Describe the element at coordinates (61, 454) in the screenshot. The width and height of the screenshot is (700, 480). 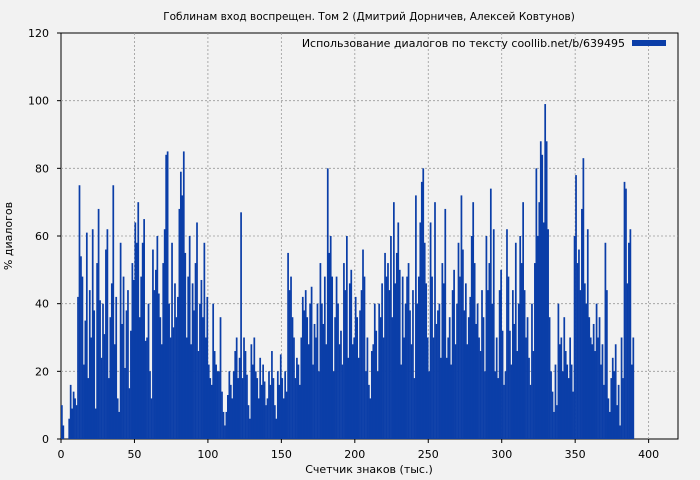
I see `x-tick-label: 0` at that location.